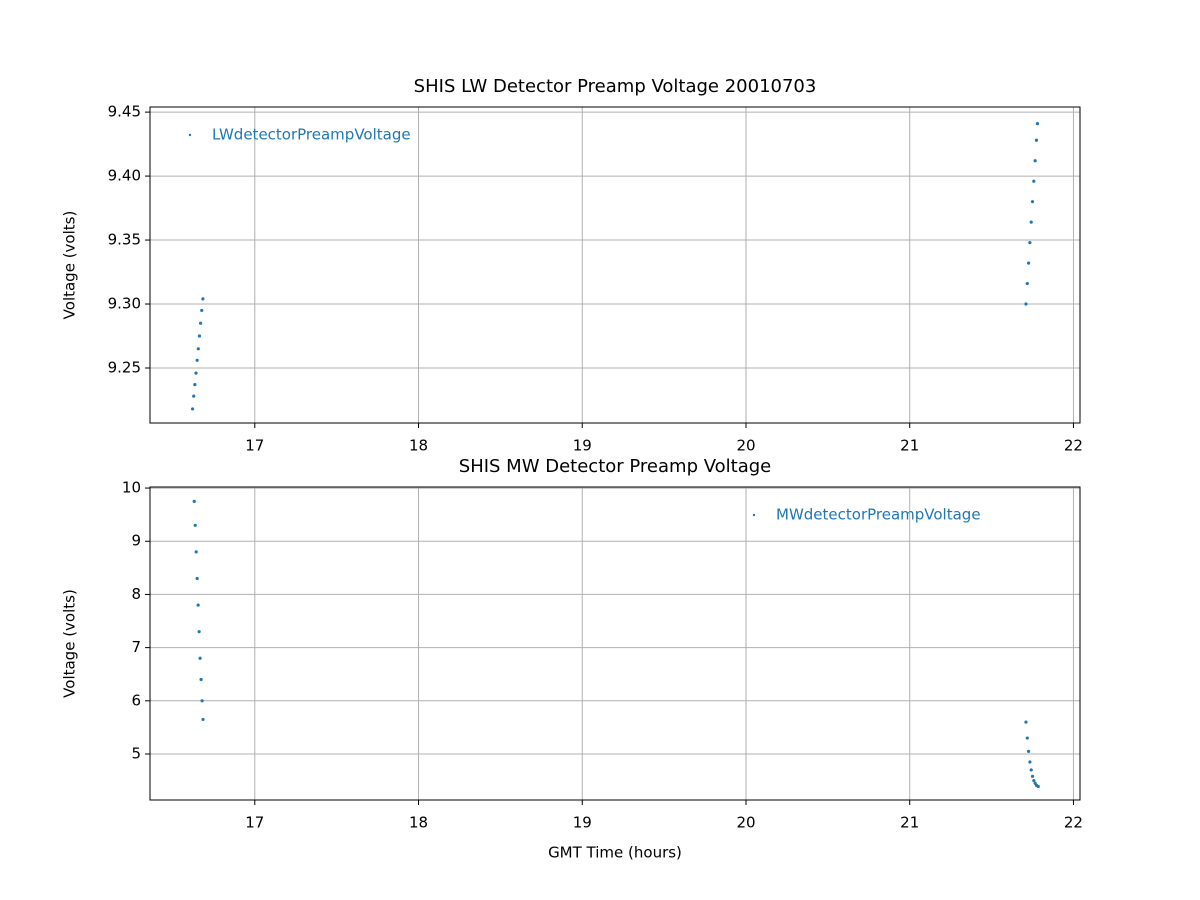  Describe the element at coordinates (136, 647) in the screenshot. I see `y-tick-label: 7` at that location.